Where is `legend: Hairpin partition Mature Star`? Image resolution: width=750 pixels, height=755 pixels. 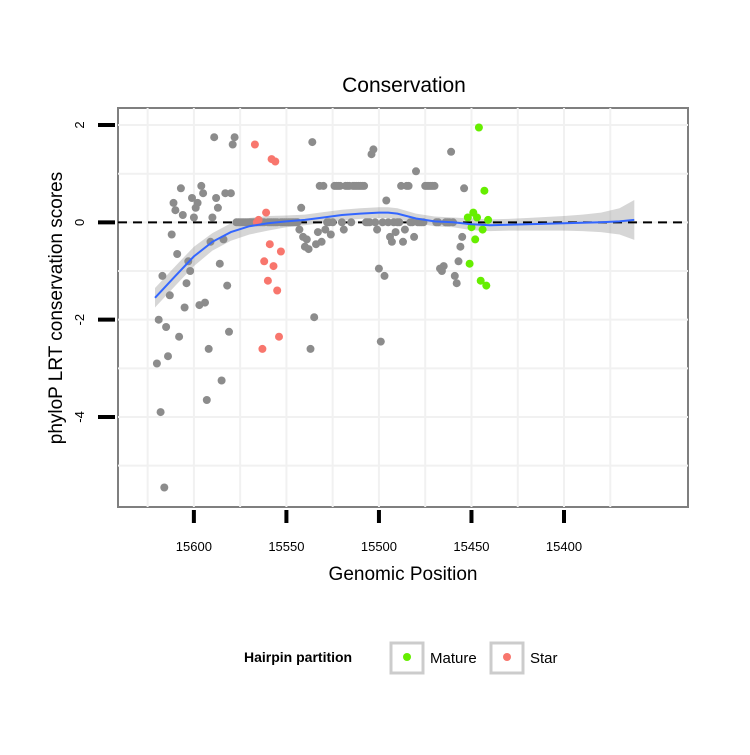
legend: Hairpin partition Mature Star is located at coordinates (401, 658).